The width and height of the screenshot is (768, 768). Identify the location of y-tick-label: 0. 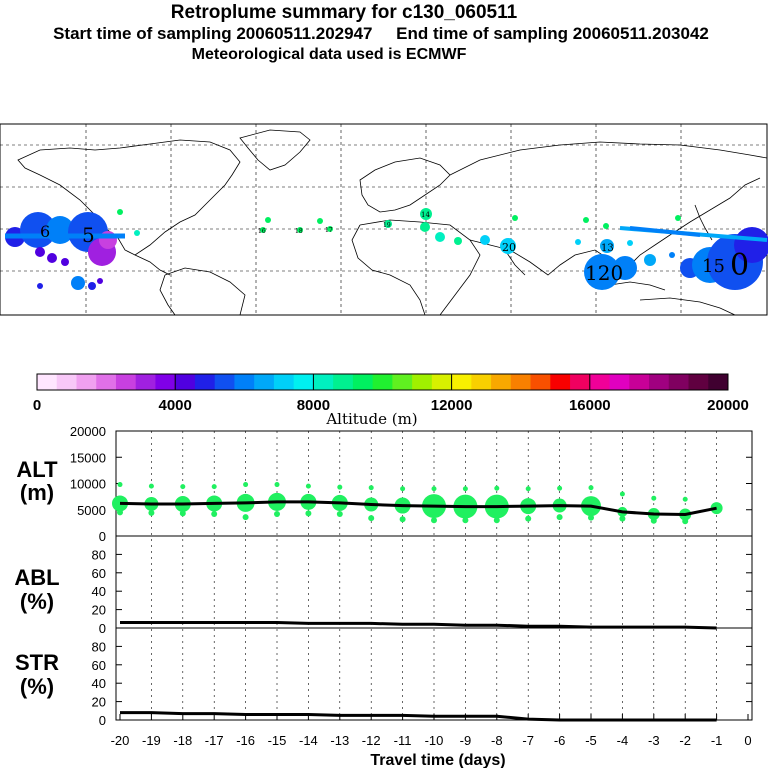
(102, 628).